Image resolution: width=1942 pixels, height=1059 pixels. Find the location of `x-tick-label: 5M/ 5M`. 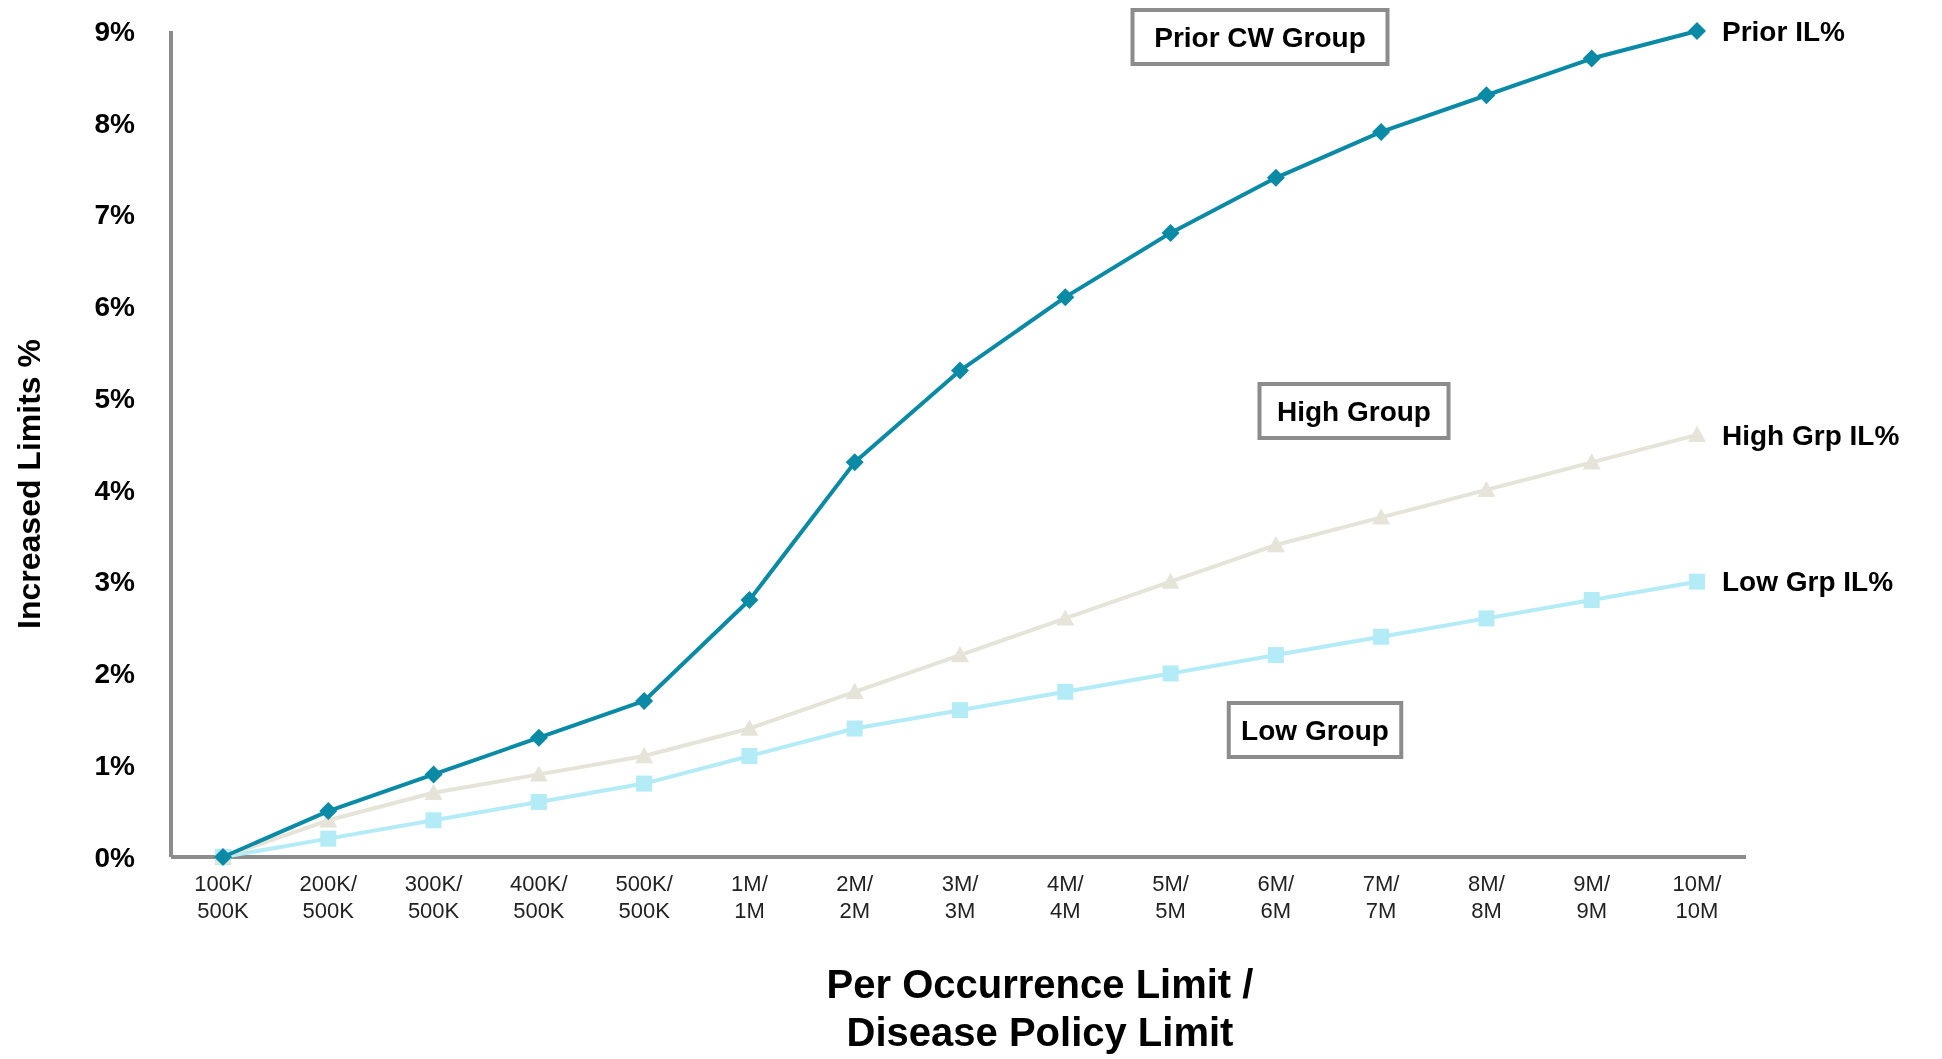

x-tick-label: 5M/ 5M is located at coordinates (1171, 897).